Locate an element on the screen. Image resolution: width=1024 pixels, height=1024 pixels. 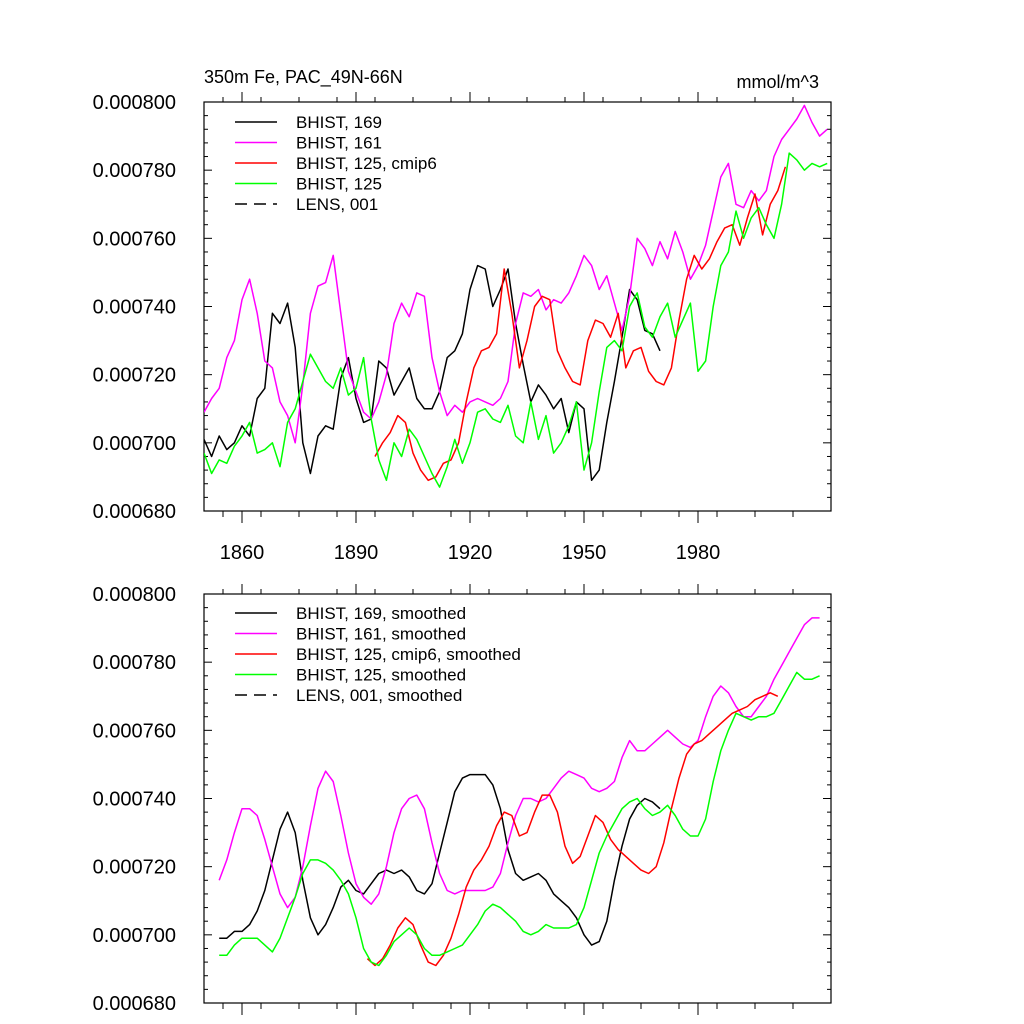
x-tick-label: 1980 is located at coordinates (698, 553).